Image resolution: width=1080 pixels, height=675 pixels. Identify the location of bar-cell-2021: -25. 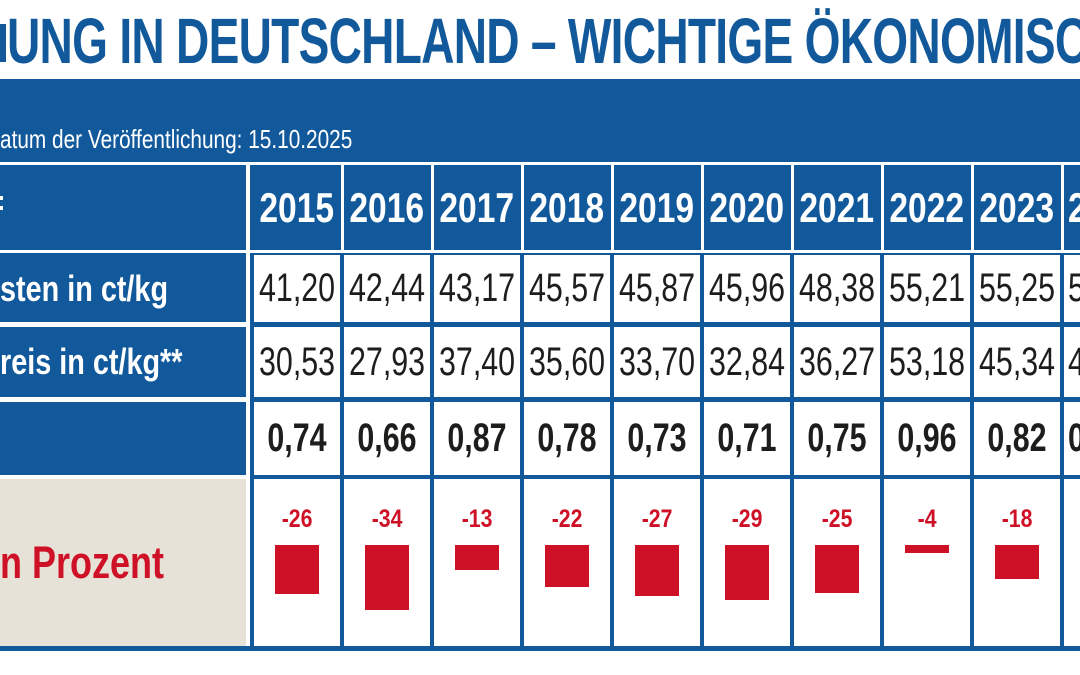
(837, 562).